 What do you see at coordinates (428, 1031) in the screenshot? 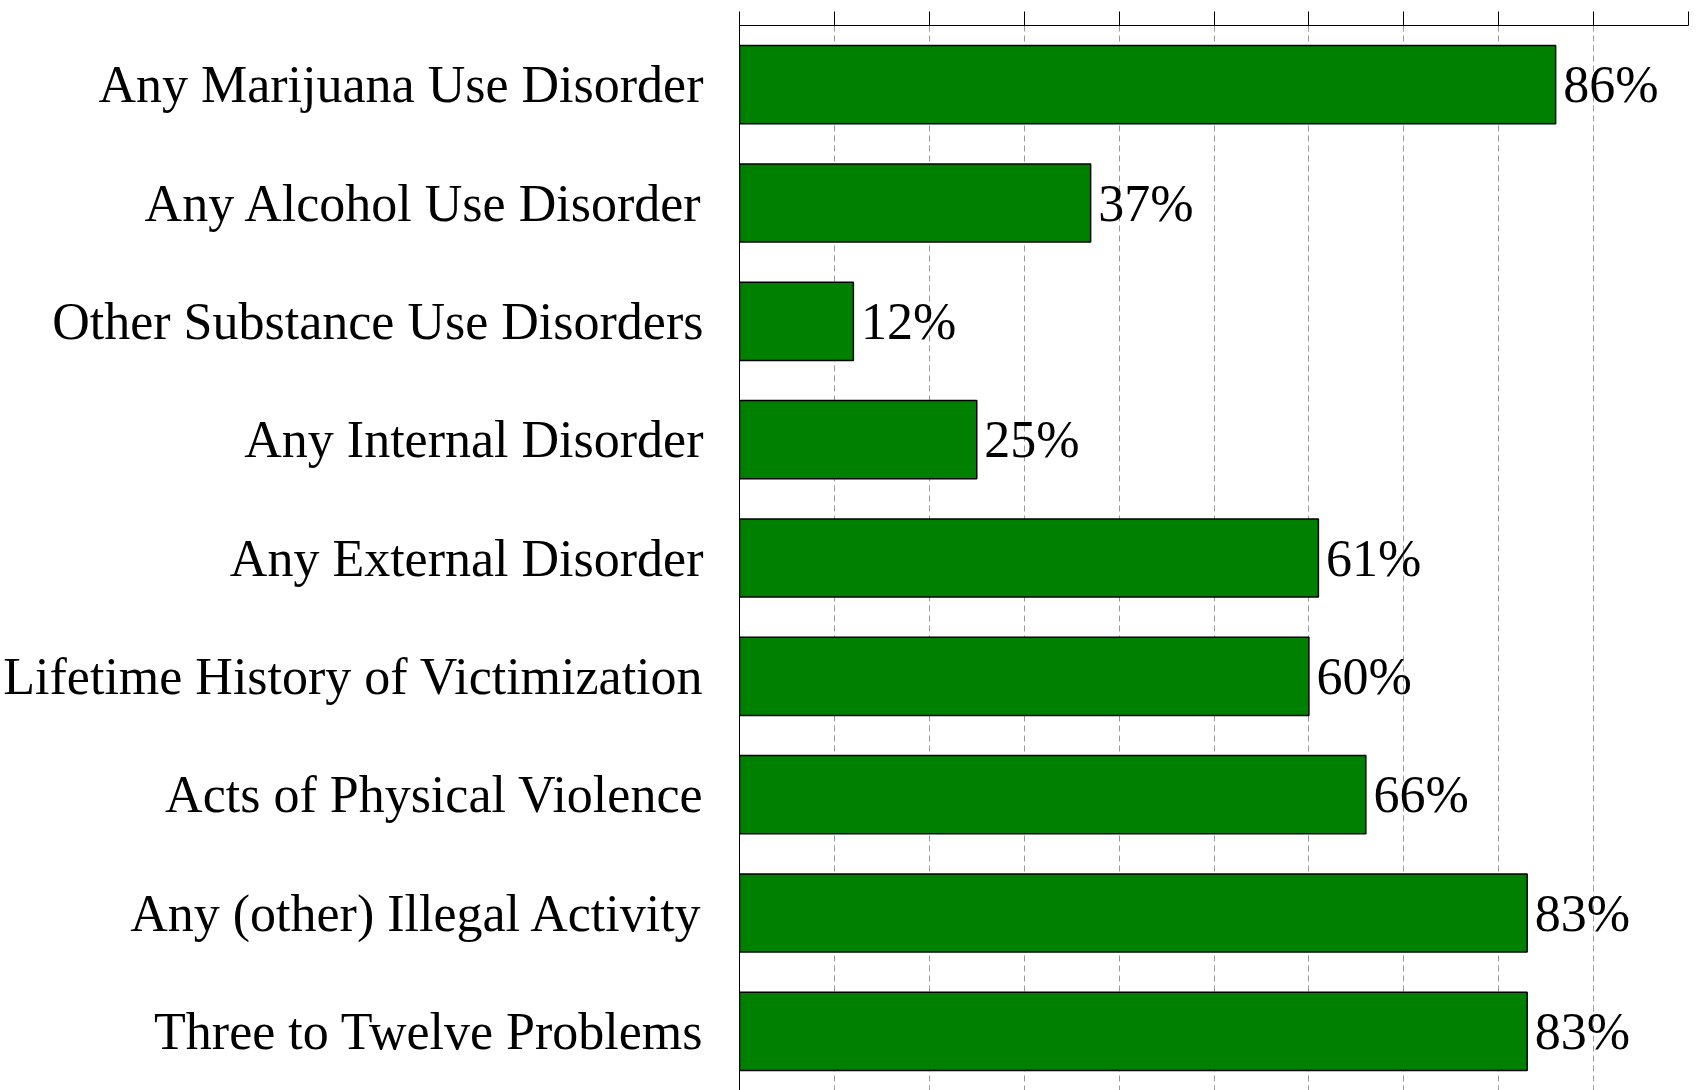
I see `y-tick-label: Three to Twelve Problems` at bounding box center [428, 1031].